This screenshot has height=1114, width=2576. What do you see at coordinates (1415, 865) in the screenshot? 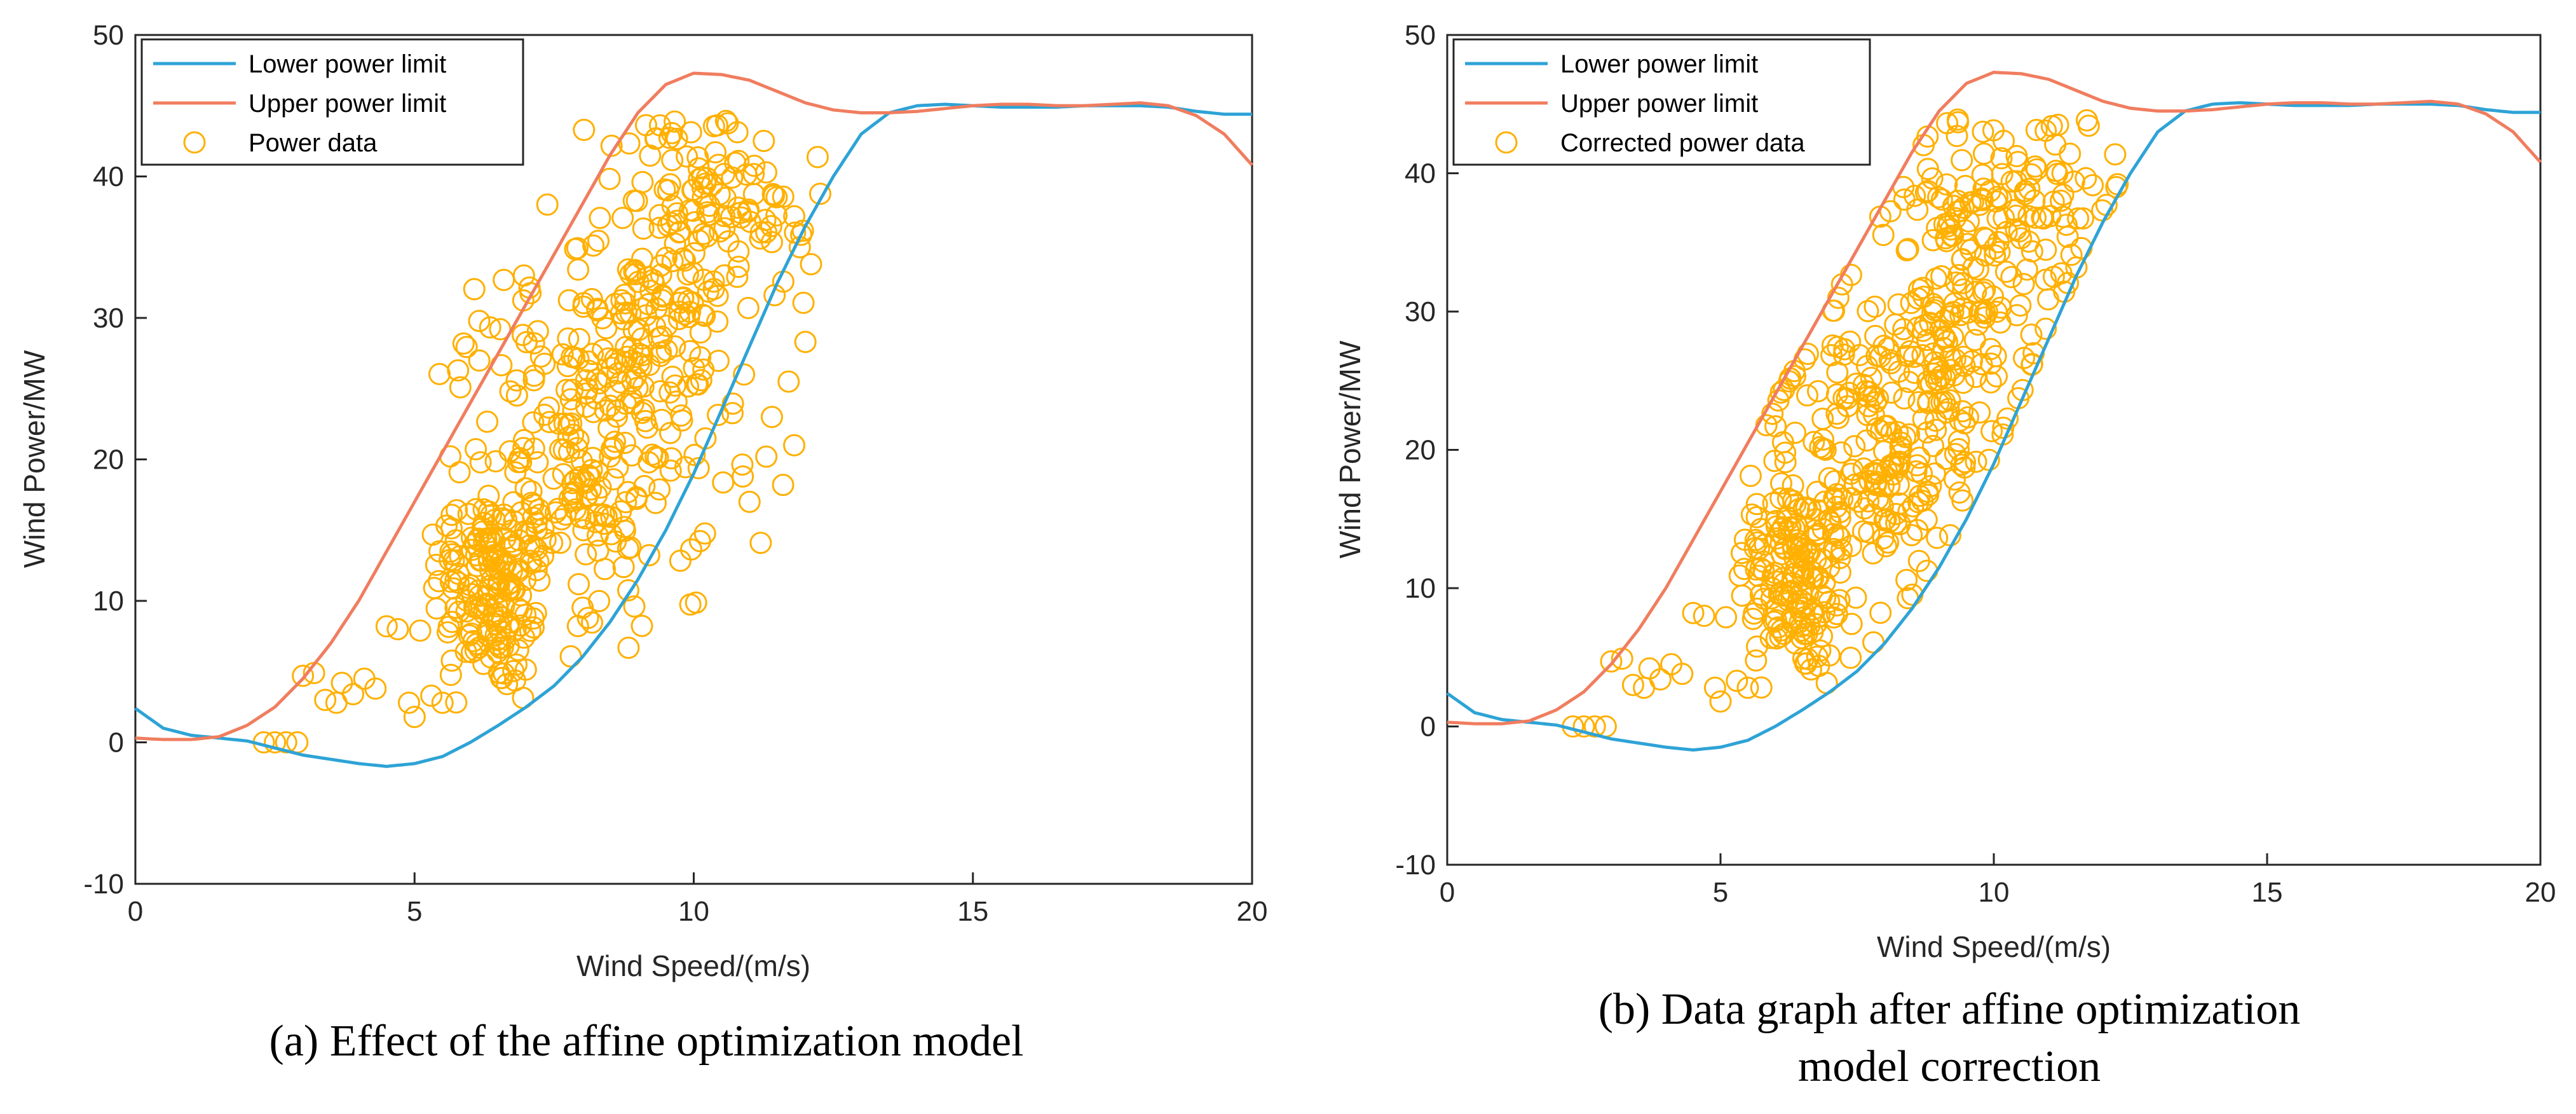
I see `y-tick-label: -10` at bounding box center [1415, 865].